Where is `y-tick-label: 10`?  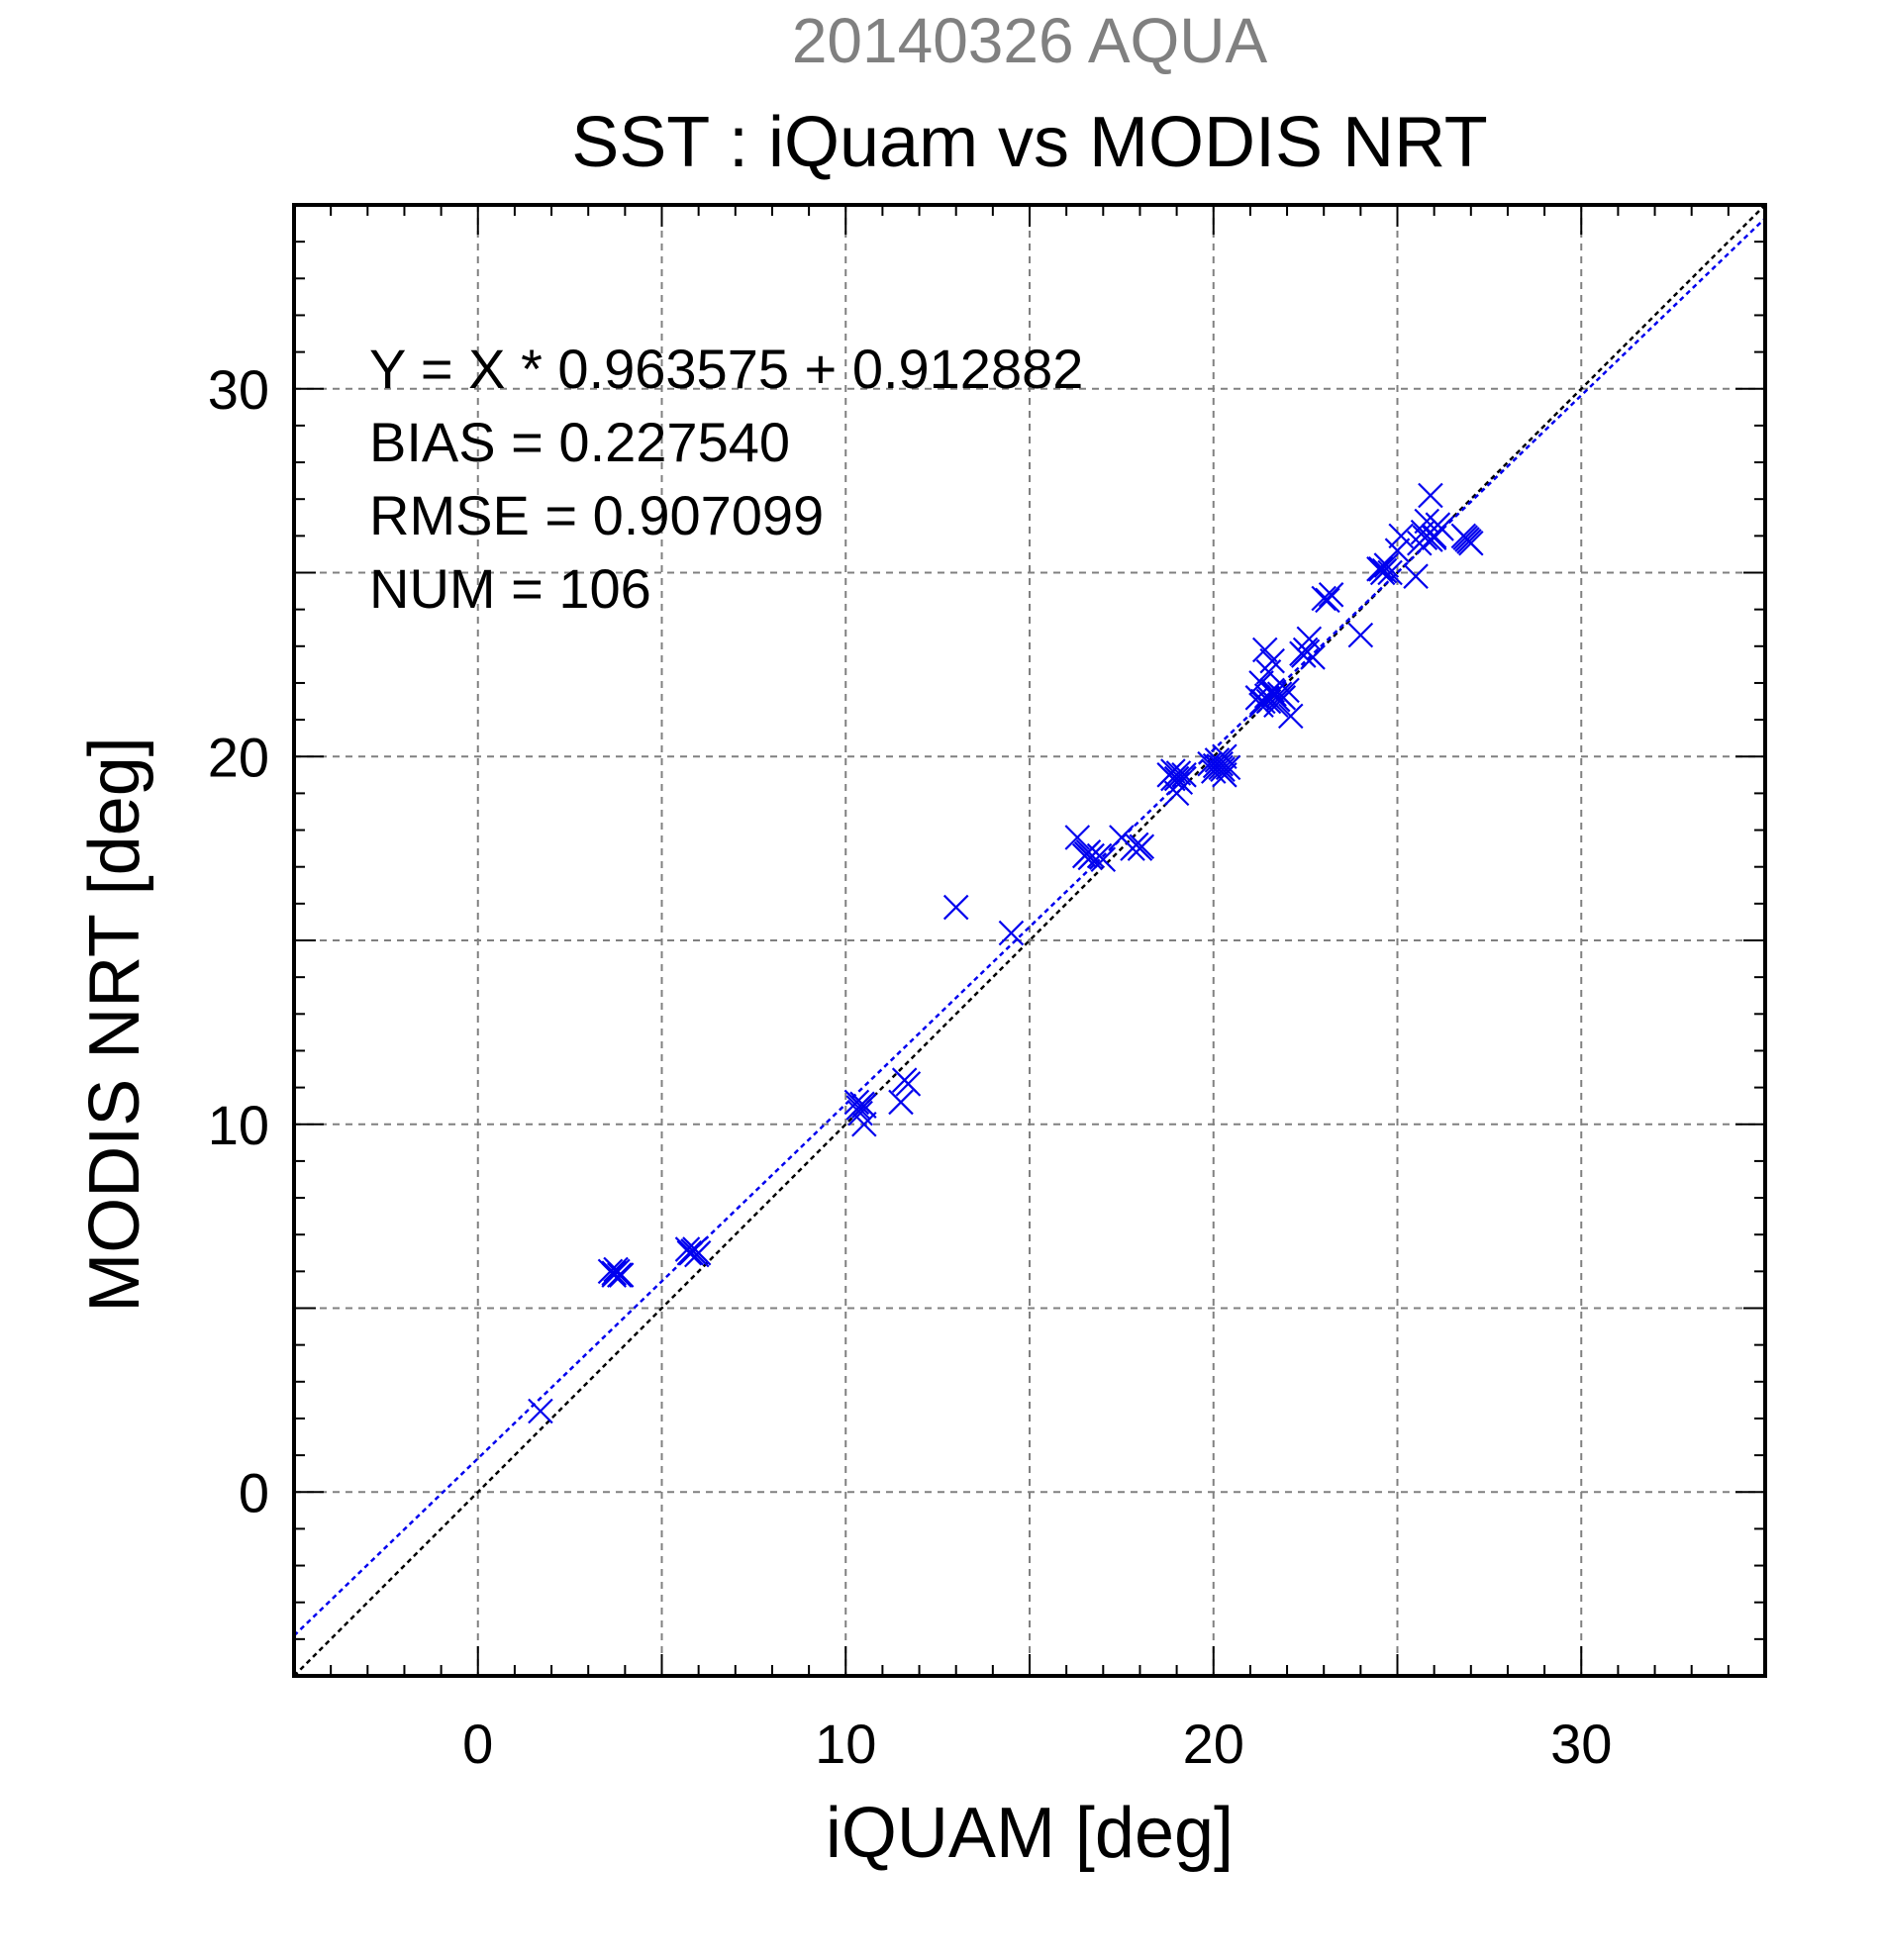
y-tick-label: 10 is located at coordinates (239, 1125).